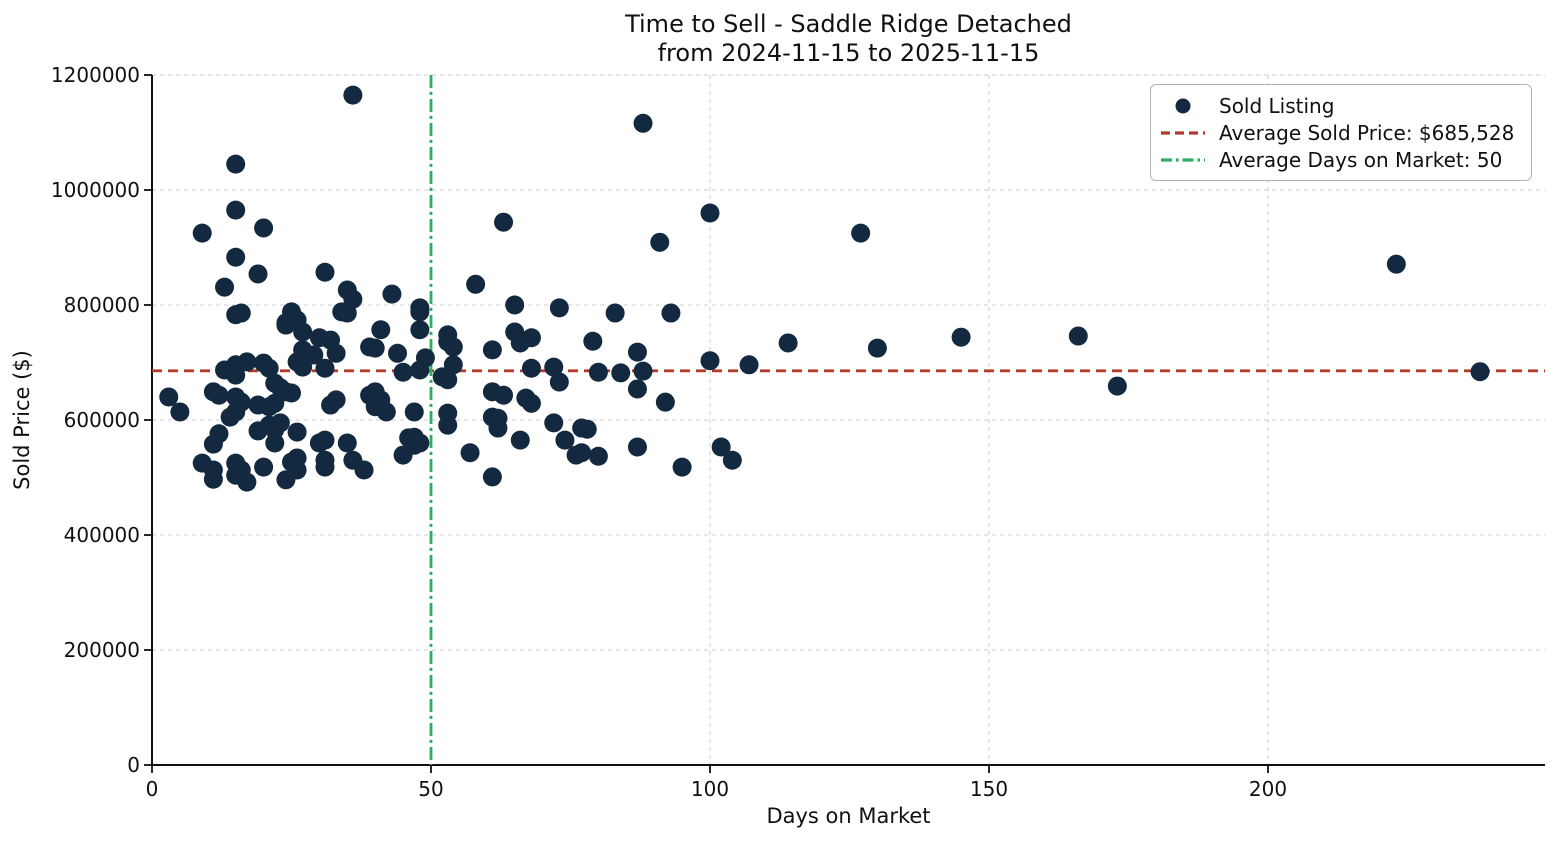 The width and height of the screenshot is (1560, 845). What do you see at coordinates (102, 650) in the screenshot?
I see `y-tick-label: 200000` at bounding box center [102, 650].